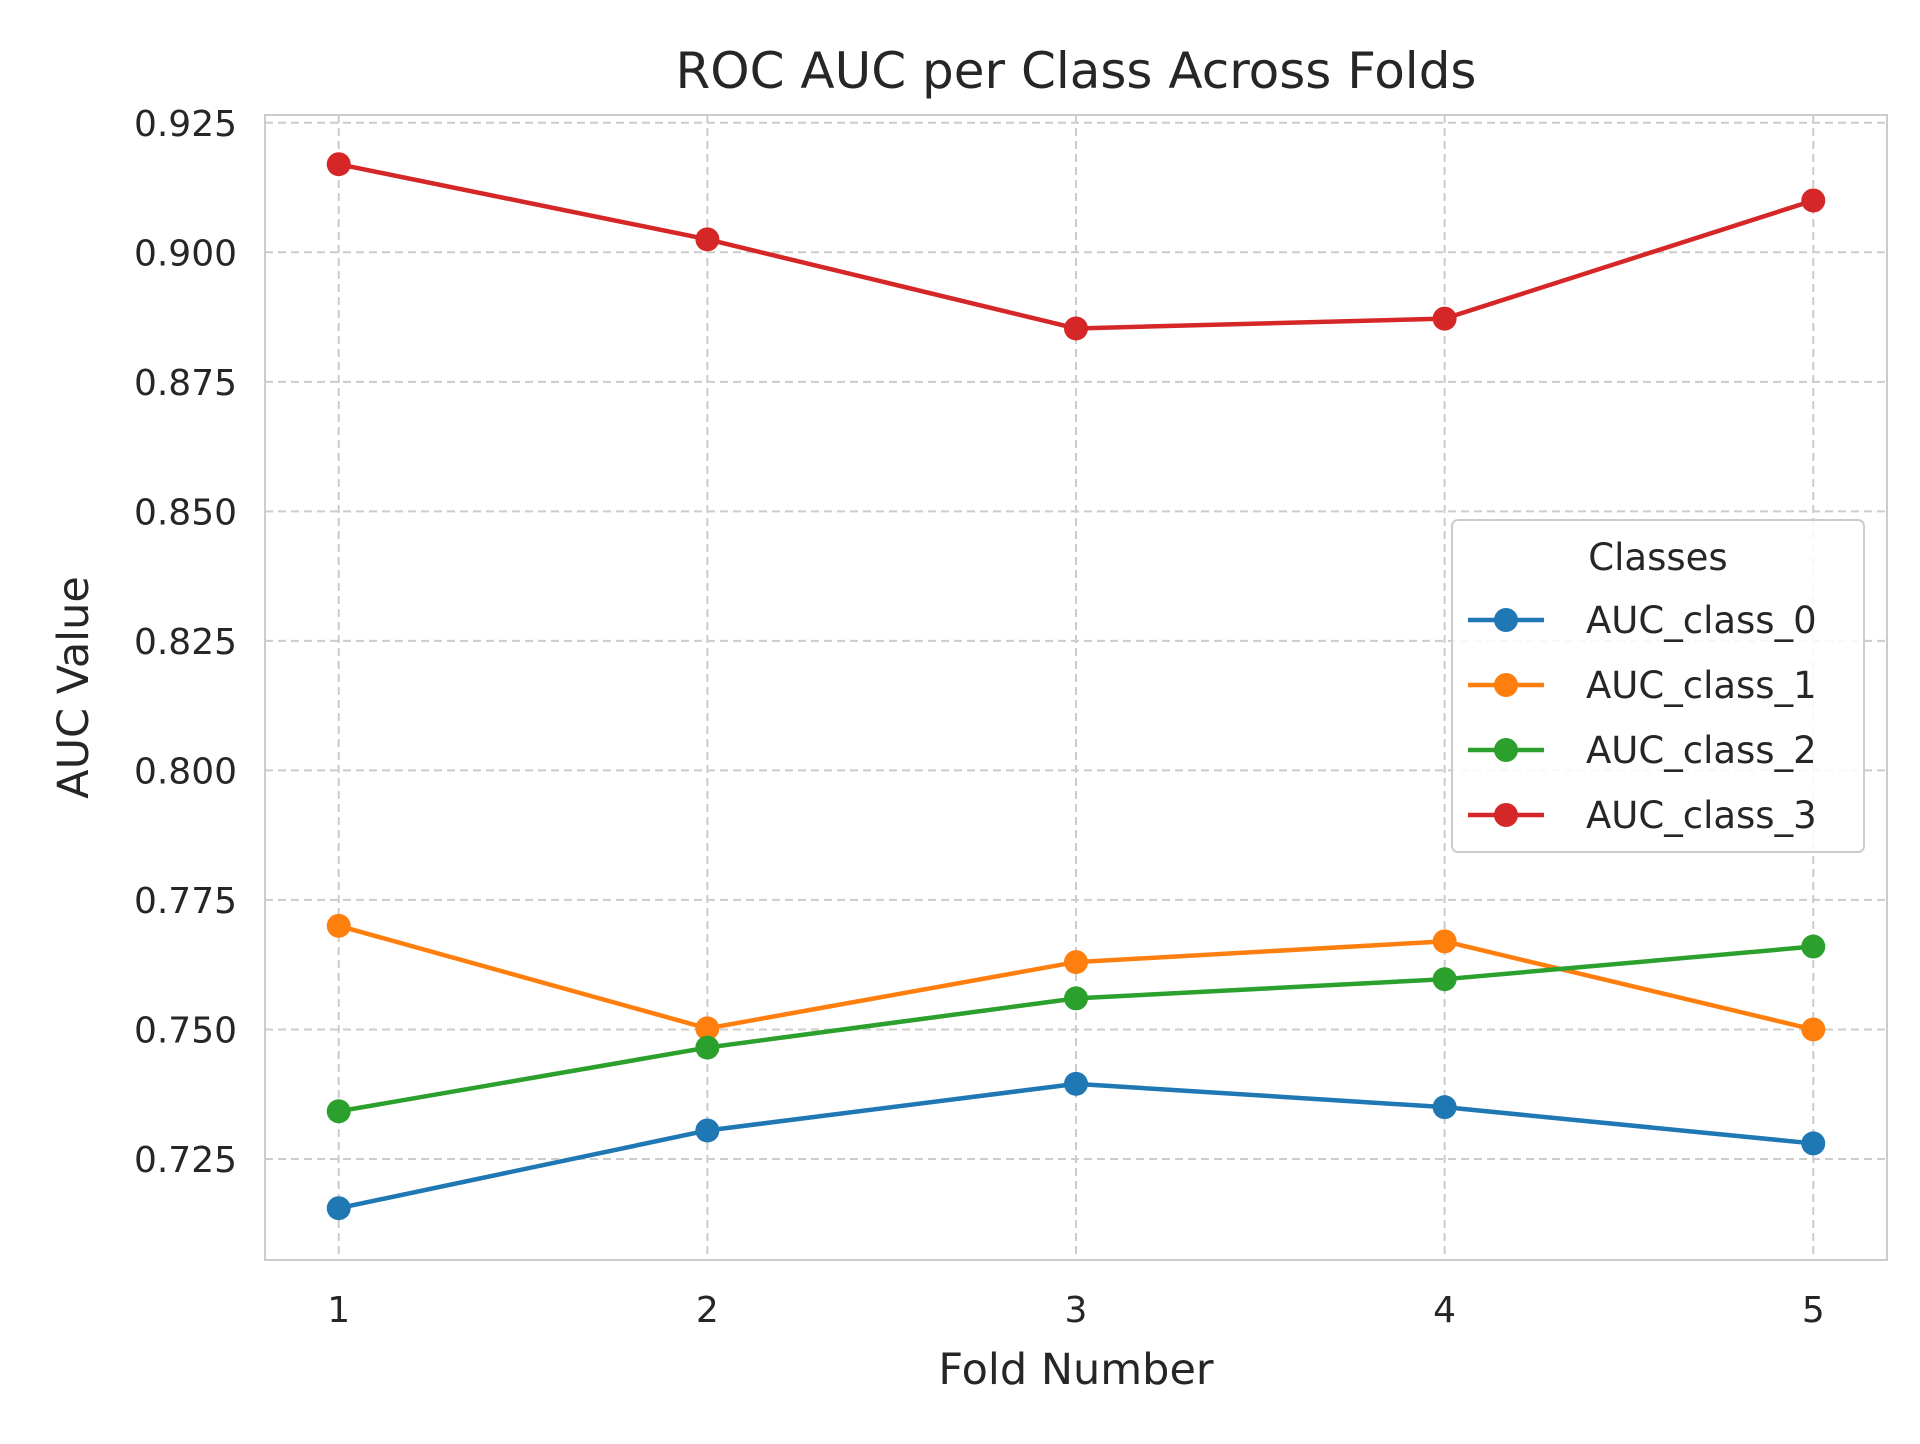 The height and width of the screenshot is (1444, 1920). I want to click on legend-item: AUC_class_2, so click(1642, 750).